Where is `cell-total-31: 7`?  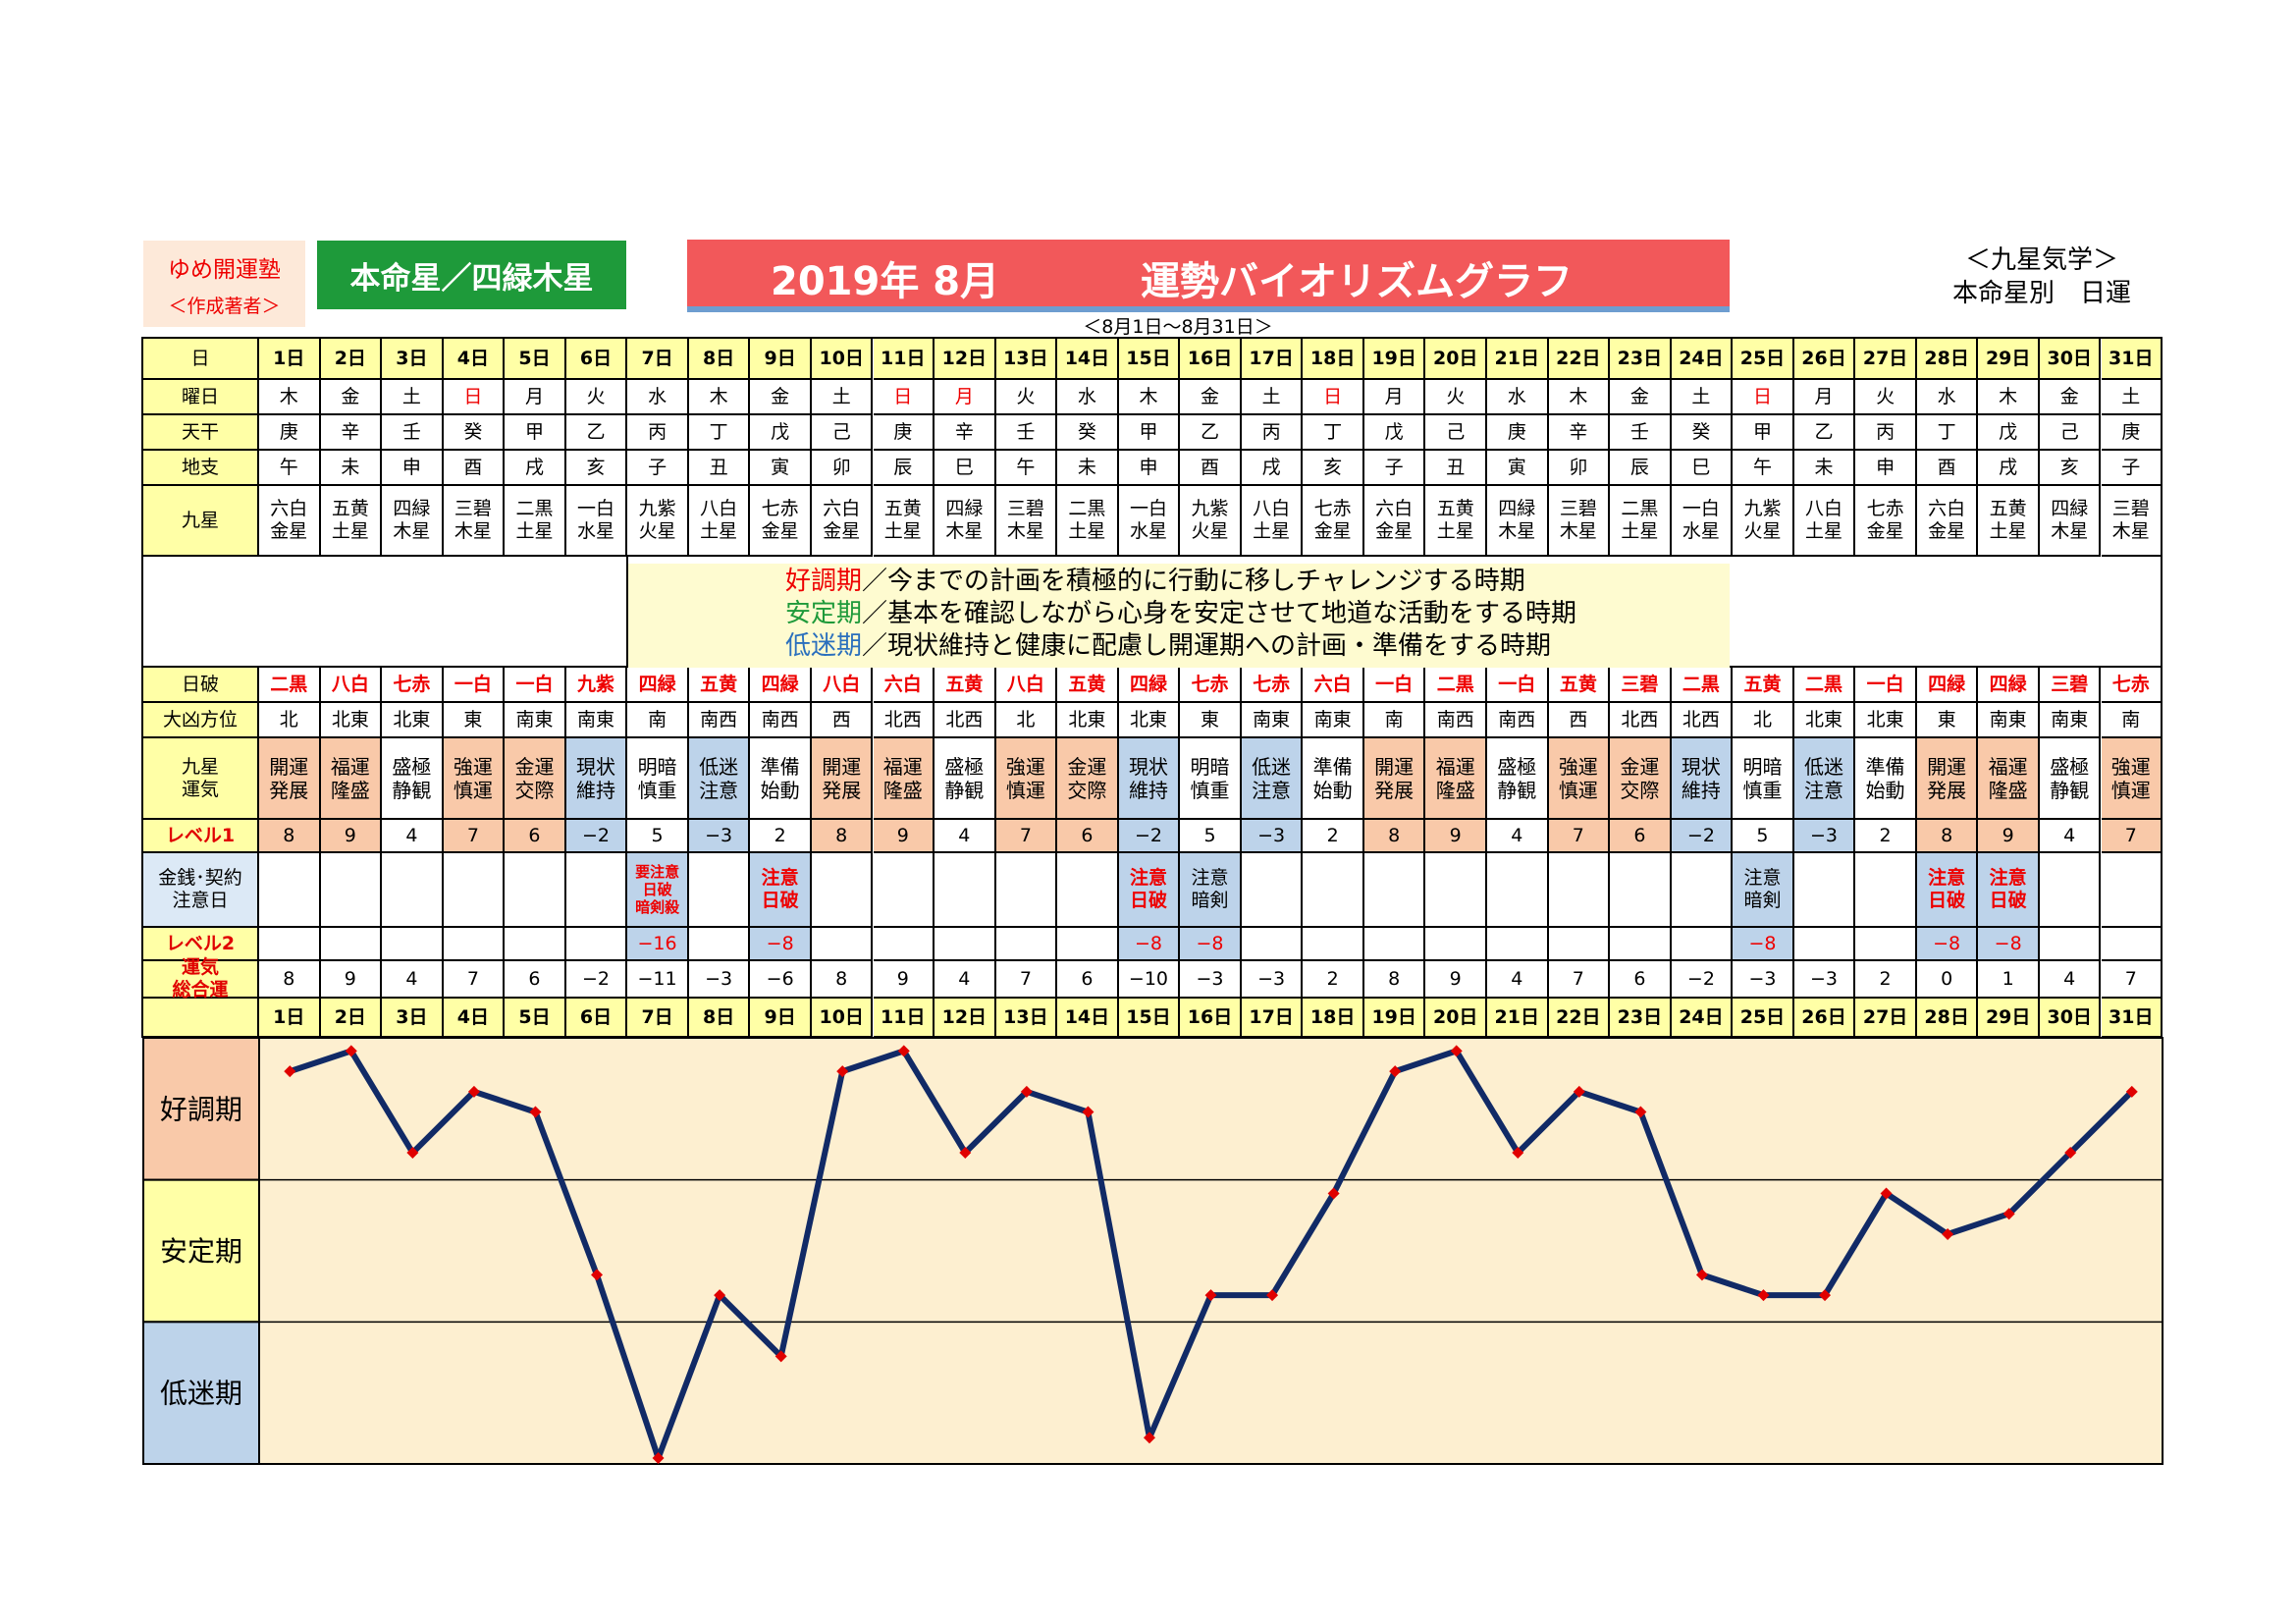
cell-total-31: 7 is located at coordinates (2132, 980).